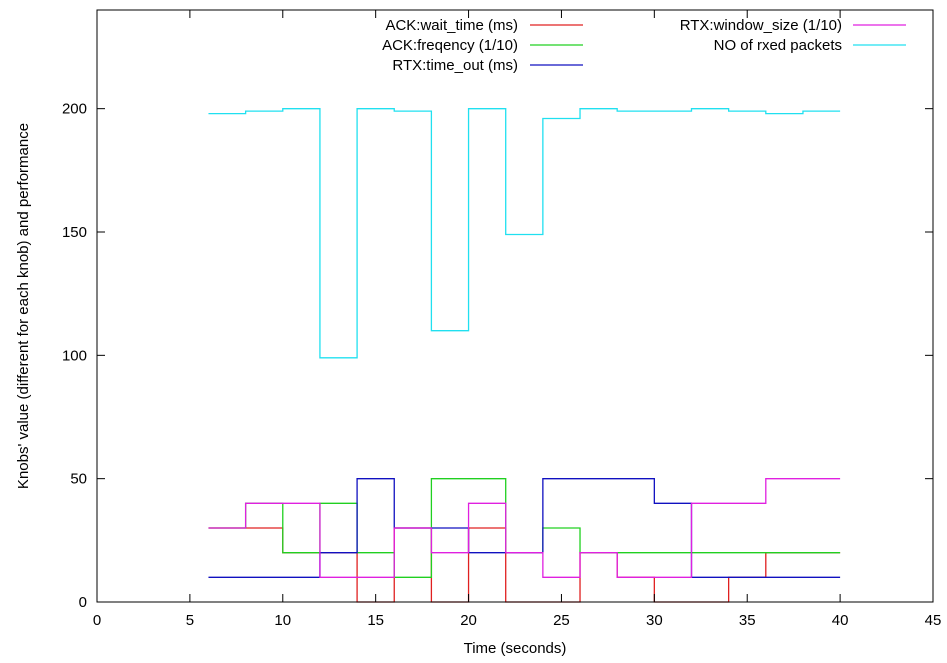 This screenshot has height=663, width=947. Describe the element at coordinates (747, 620) in the screenshot. I see `x-tick-label-7: 35` at that location.